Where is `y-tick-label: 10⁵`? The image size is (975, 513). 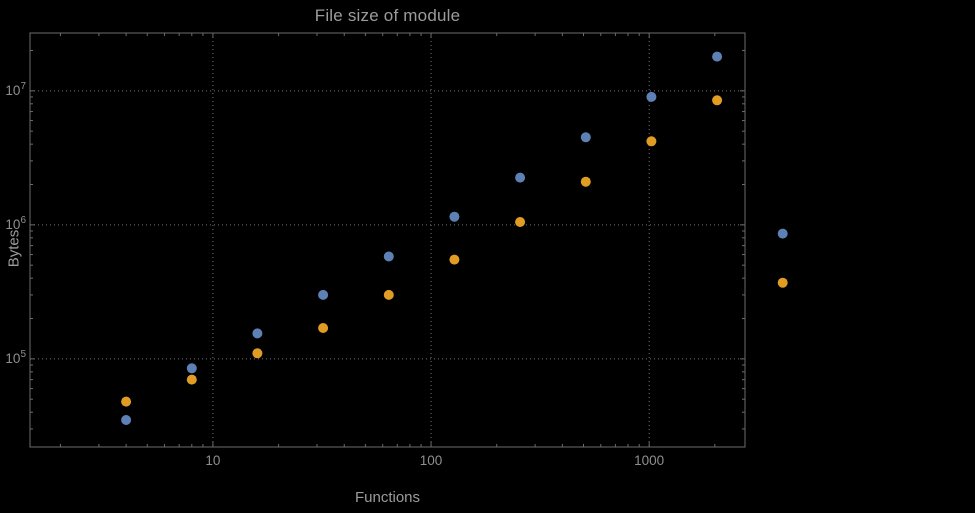 y-tick-label: 10⁵ is located at coordinates (15, 357).